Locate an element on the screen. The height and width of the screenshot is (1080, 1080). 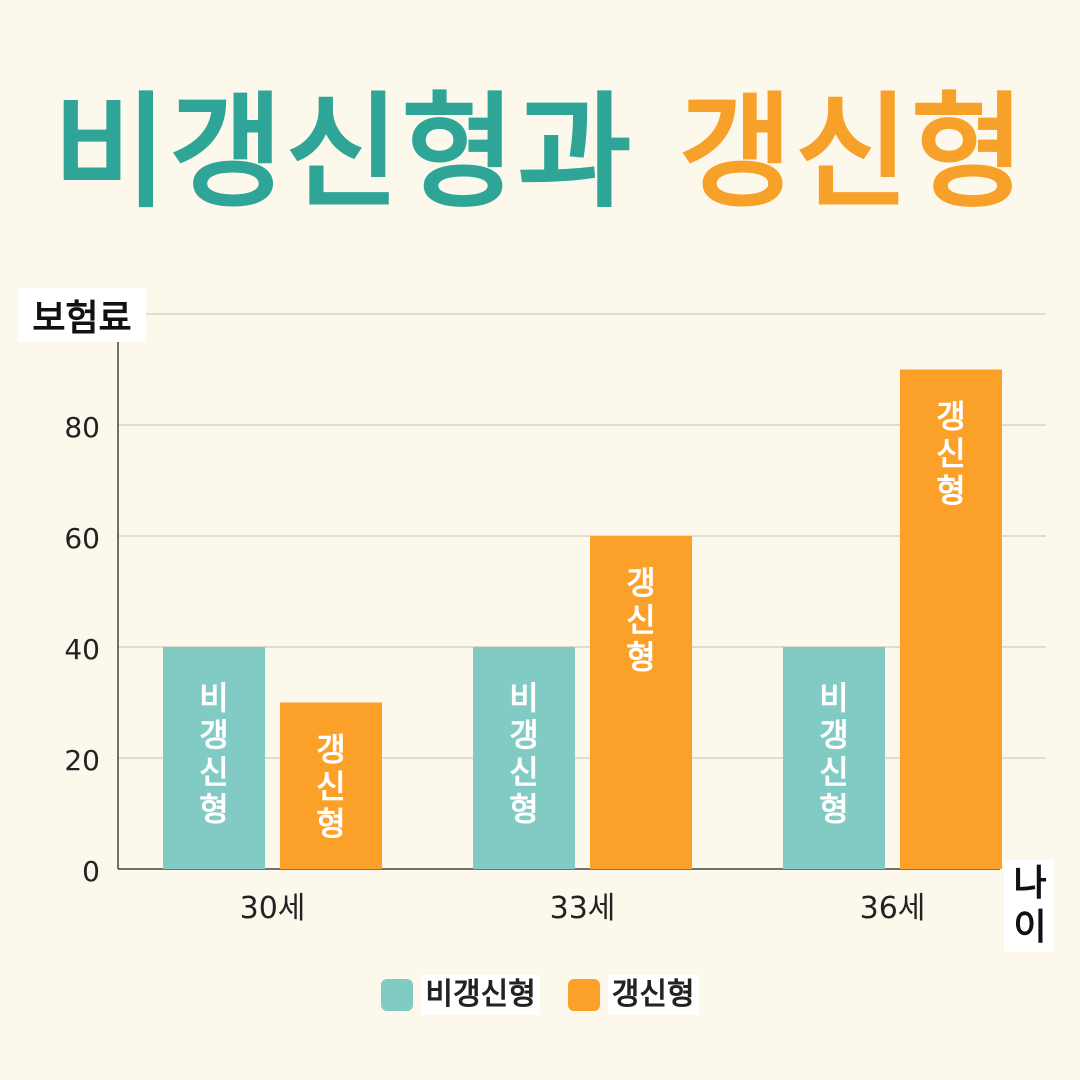
legend-swatch-renewable is located at coordinates (583, 995).